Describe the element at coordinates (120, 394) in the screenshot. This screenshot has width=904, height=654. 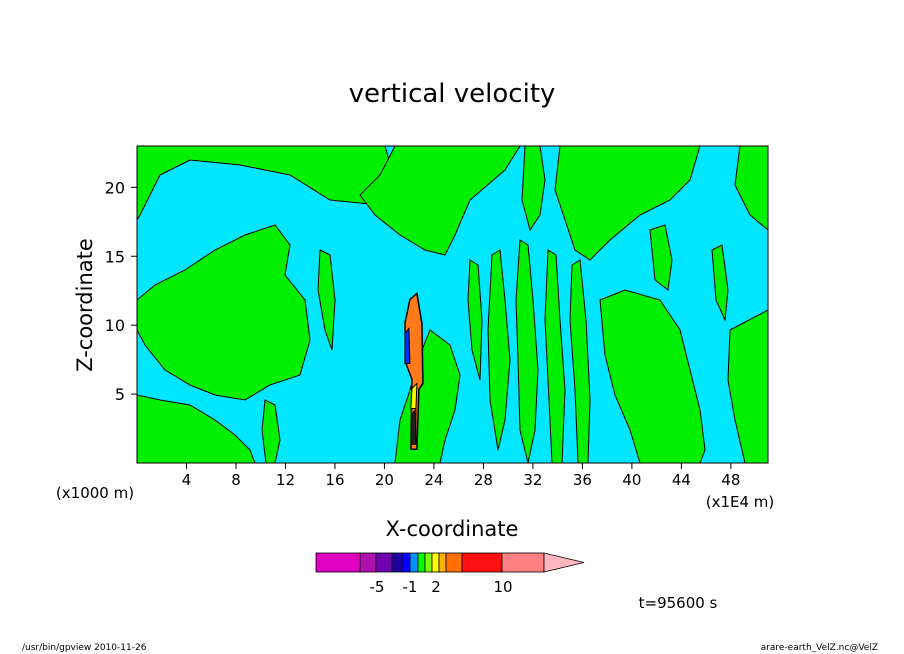
I see `y-tick-label: 5` at that location.